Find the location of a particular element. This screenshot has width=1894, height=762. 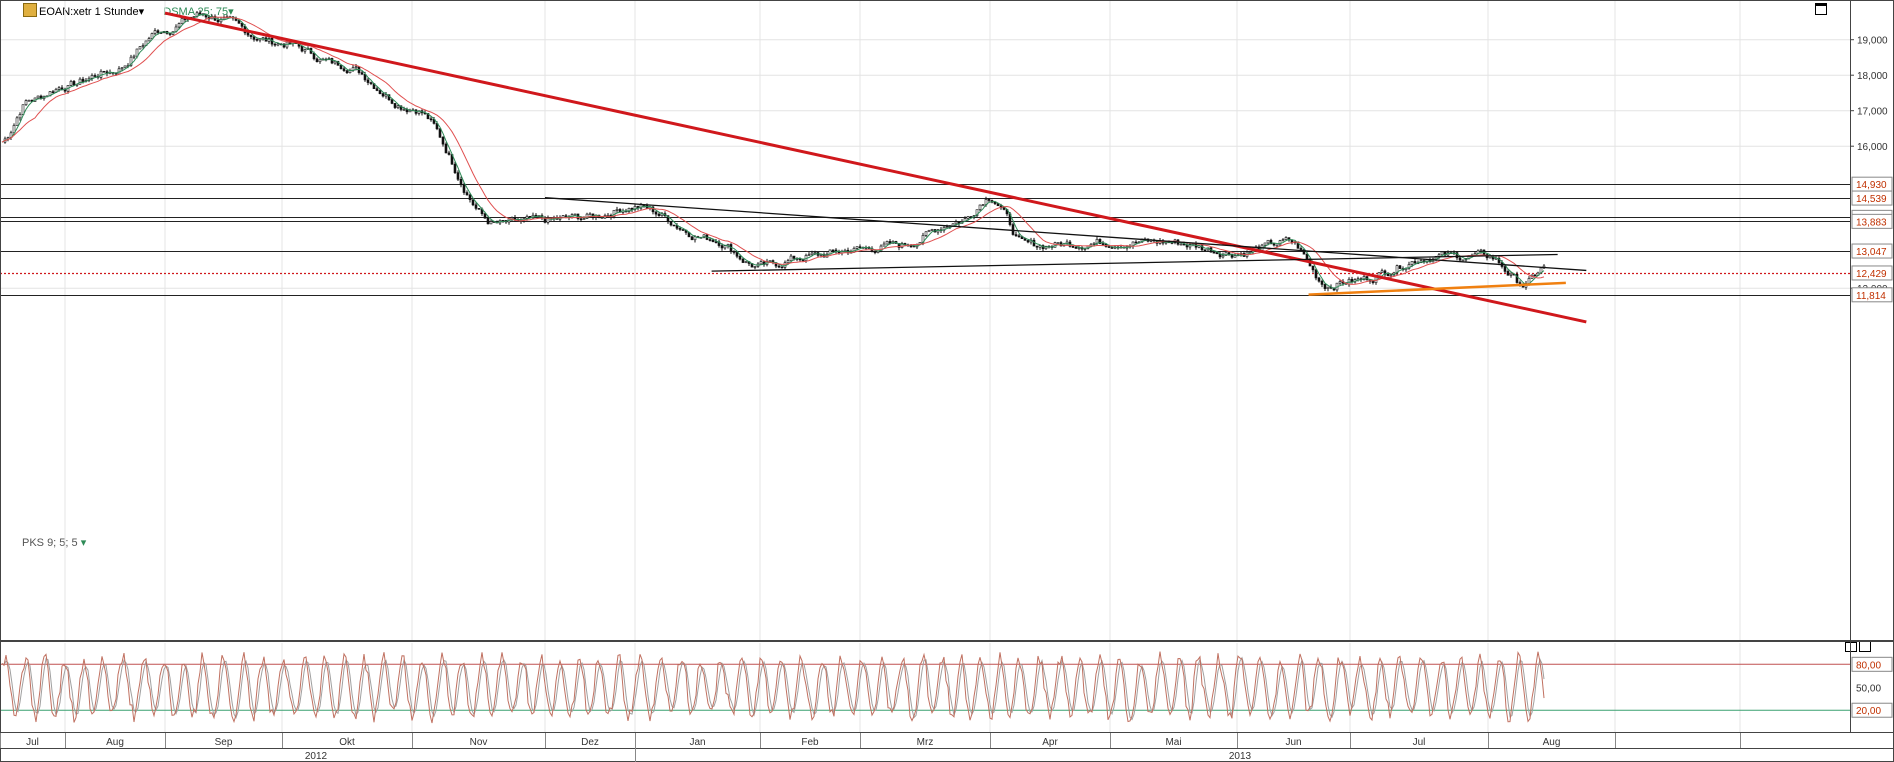

oscillator-dropdown-icon: ▾ is located at coordinates (83, 543).